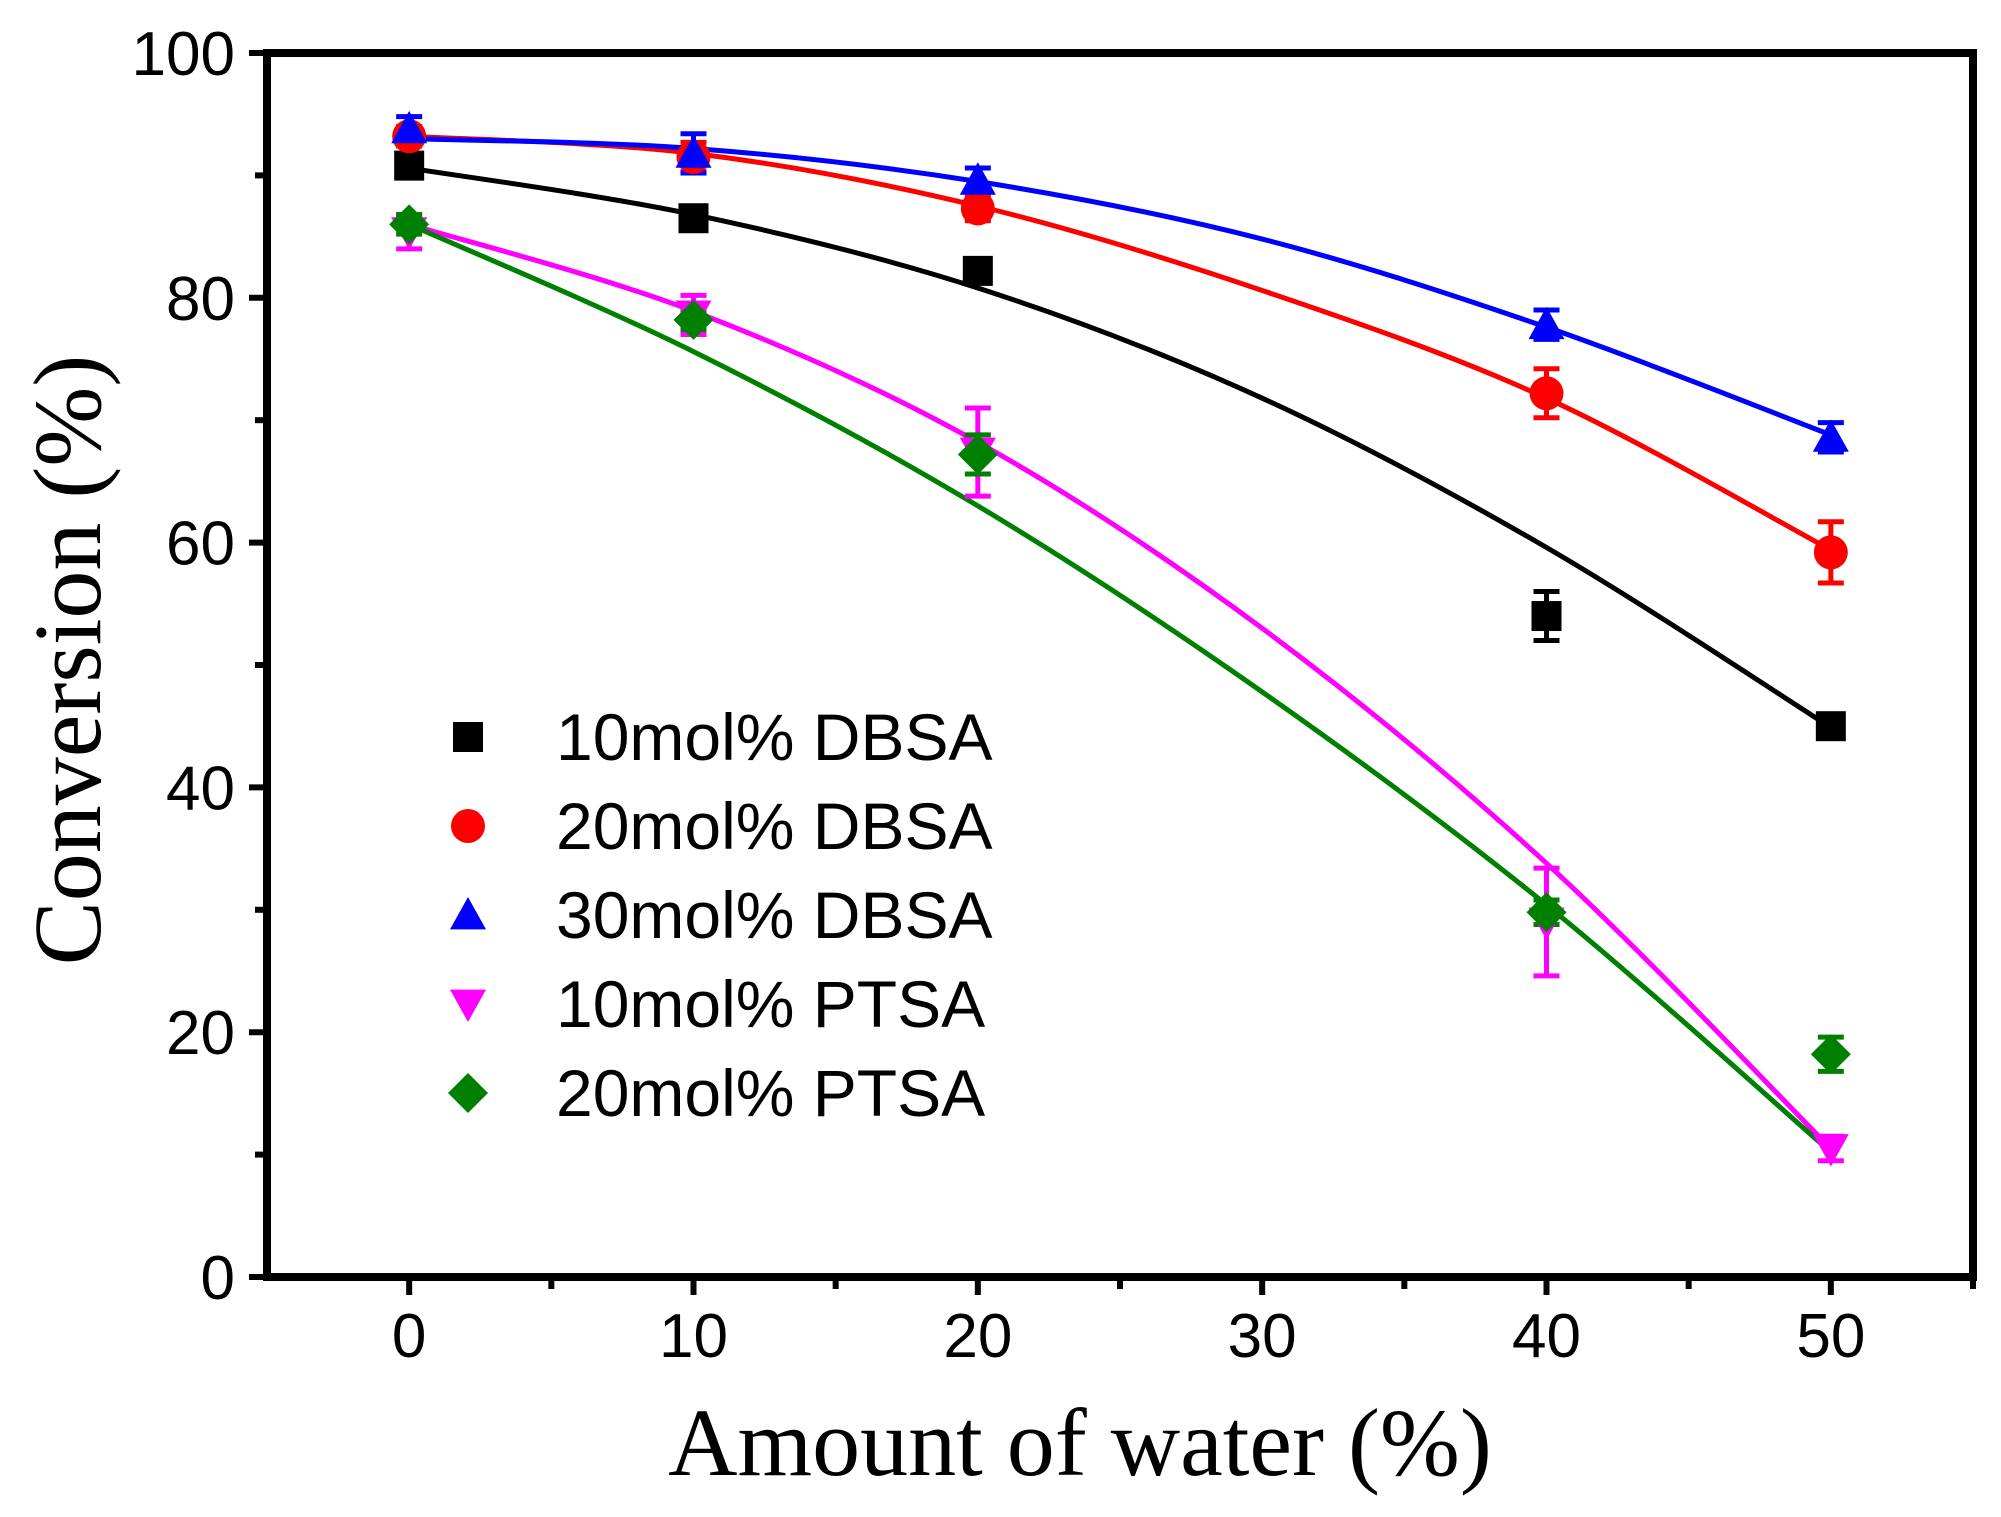 This screenshot has width=2001, height=1517. I want to click on y-axis-title: Conversion (%), so click(67, 660).